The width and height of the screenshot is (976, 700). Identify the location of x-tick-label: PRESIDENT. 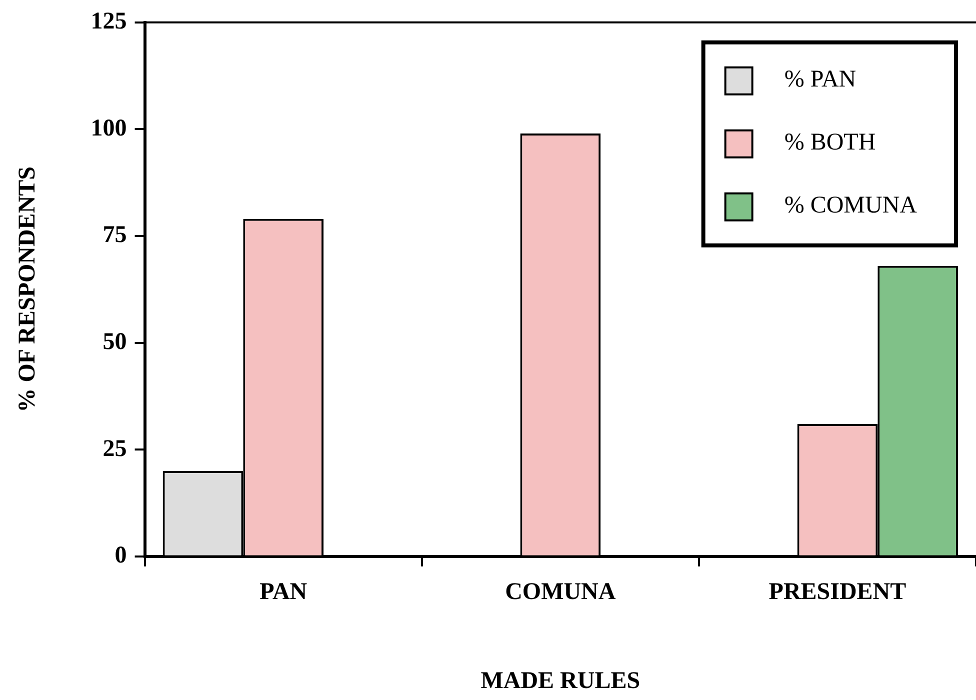
(837, 592).